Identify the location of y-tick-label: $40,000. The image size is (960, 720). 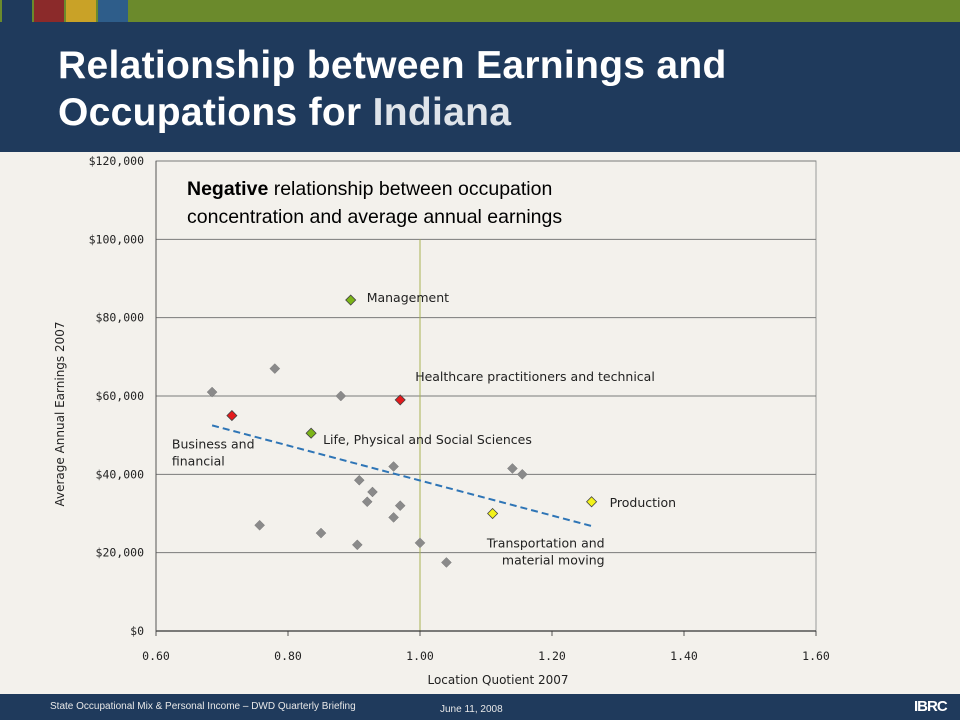
(120, 474).